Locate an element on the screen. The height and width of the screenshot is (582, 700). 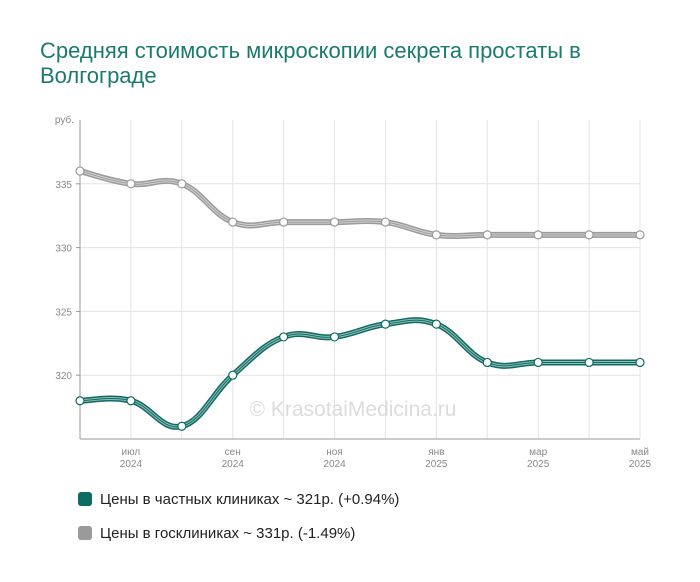
x-tick-label-month: янв is located at coordinates (436, 452).